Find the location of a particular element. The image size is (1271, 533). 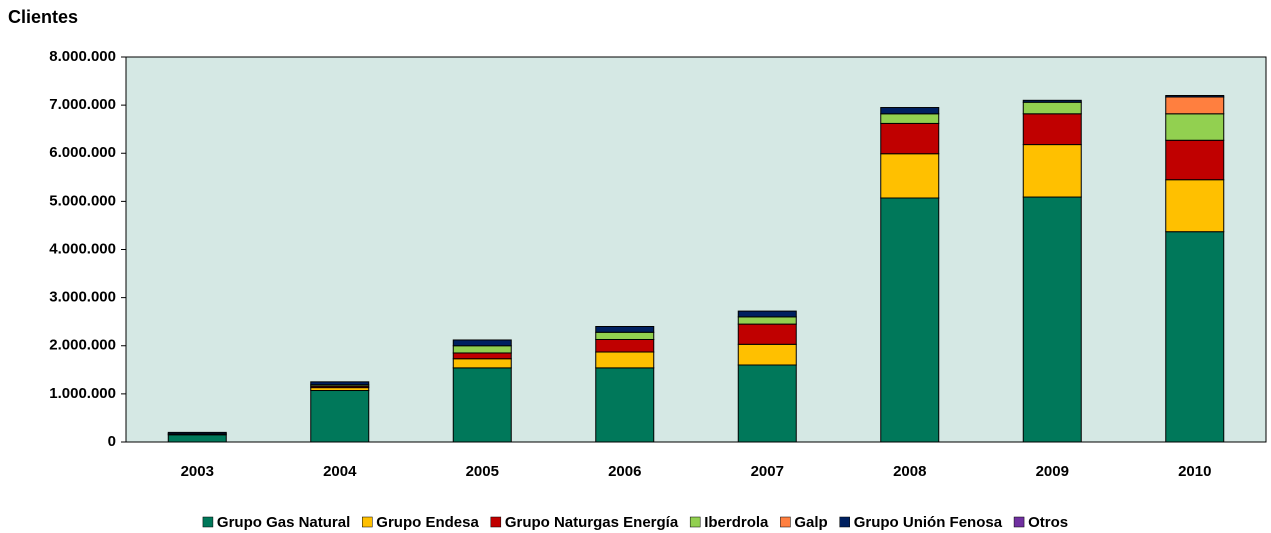

x-tick-label: 2006 is located at coordinates (624, 471).